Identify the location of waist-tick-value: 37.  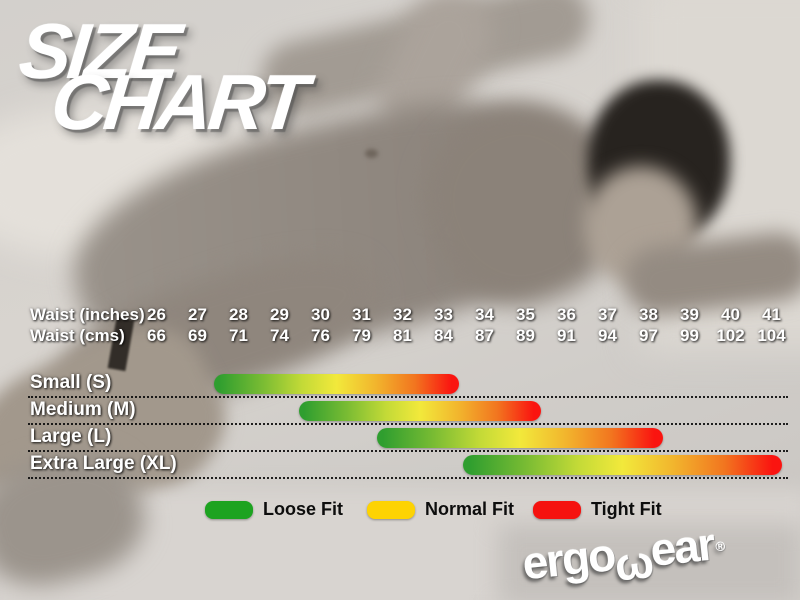
(607, 314).